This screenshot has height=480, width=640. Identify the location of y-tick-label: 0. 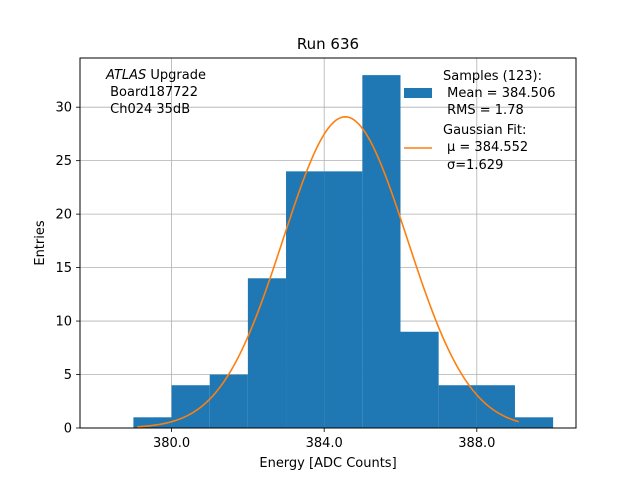
(68, 429).